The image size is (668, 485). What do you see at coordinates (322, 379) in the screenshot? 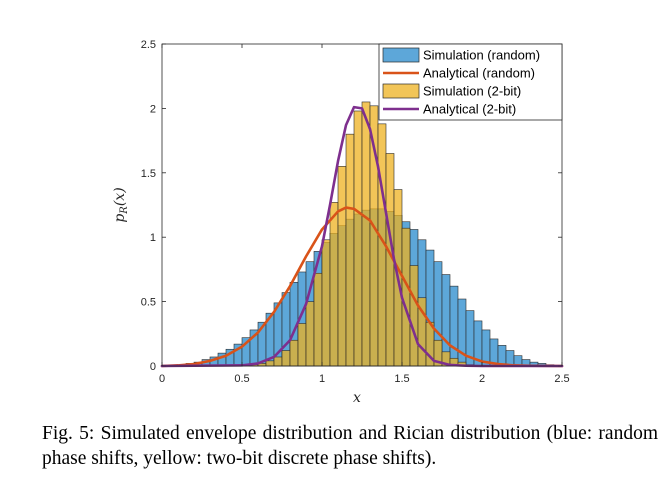
I see `x-tick-label-2: 1` at bounding box center [322, 379].